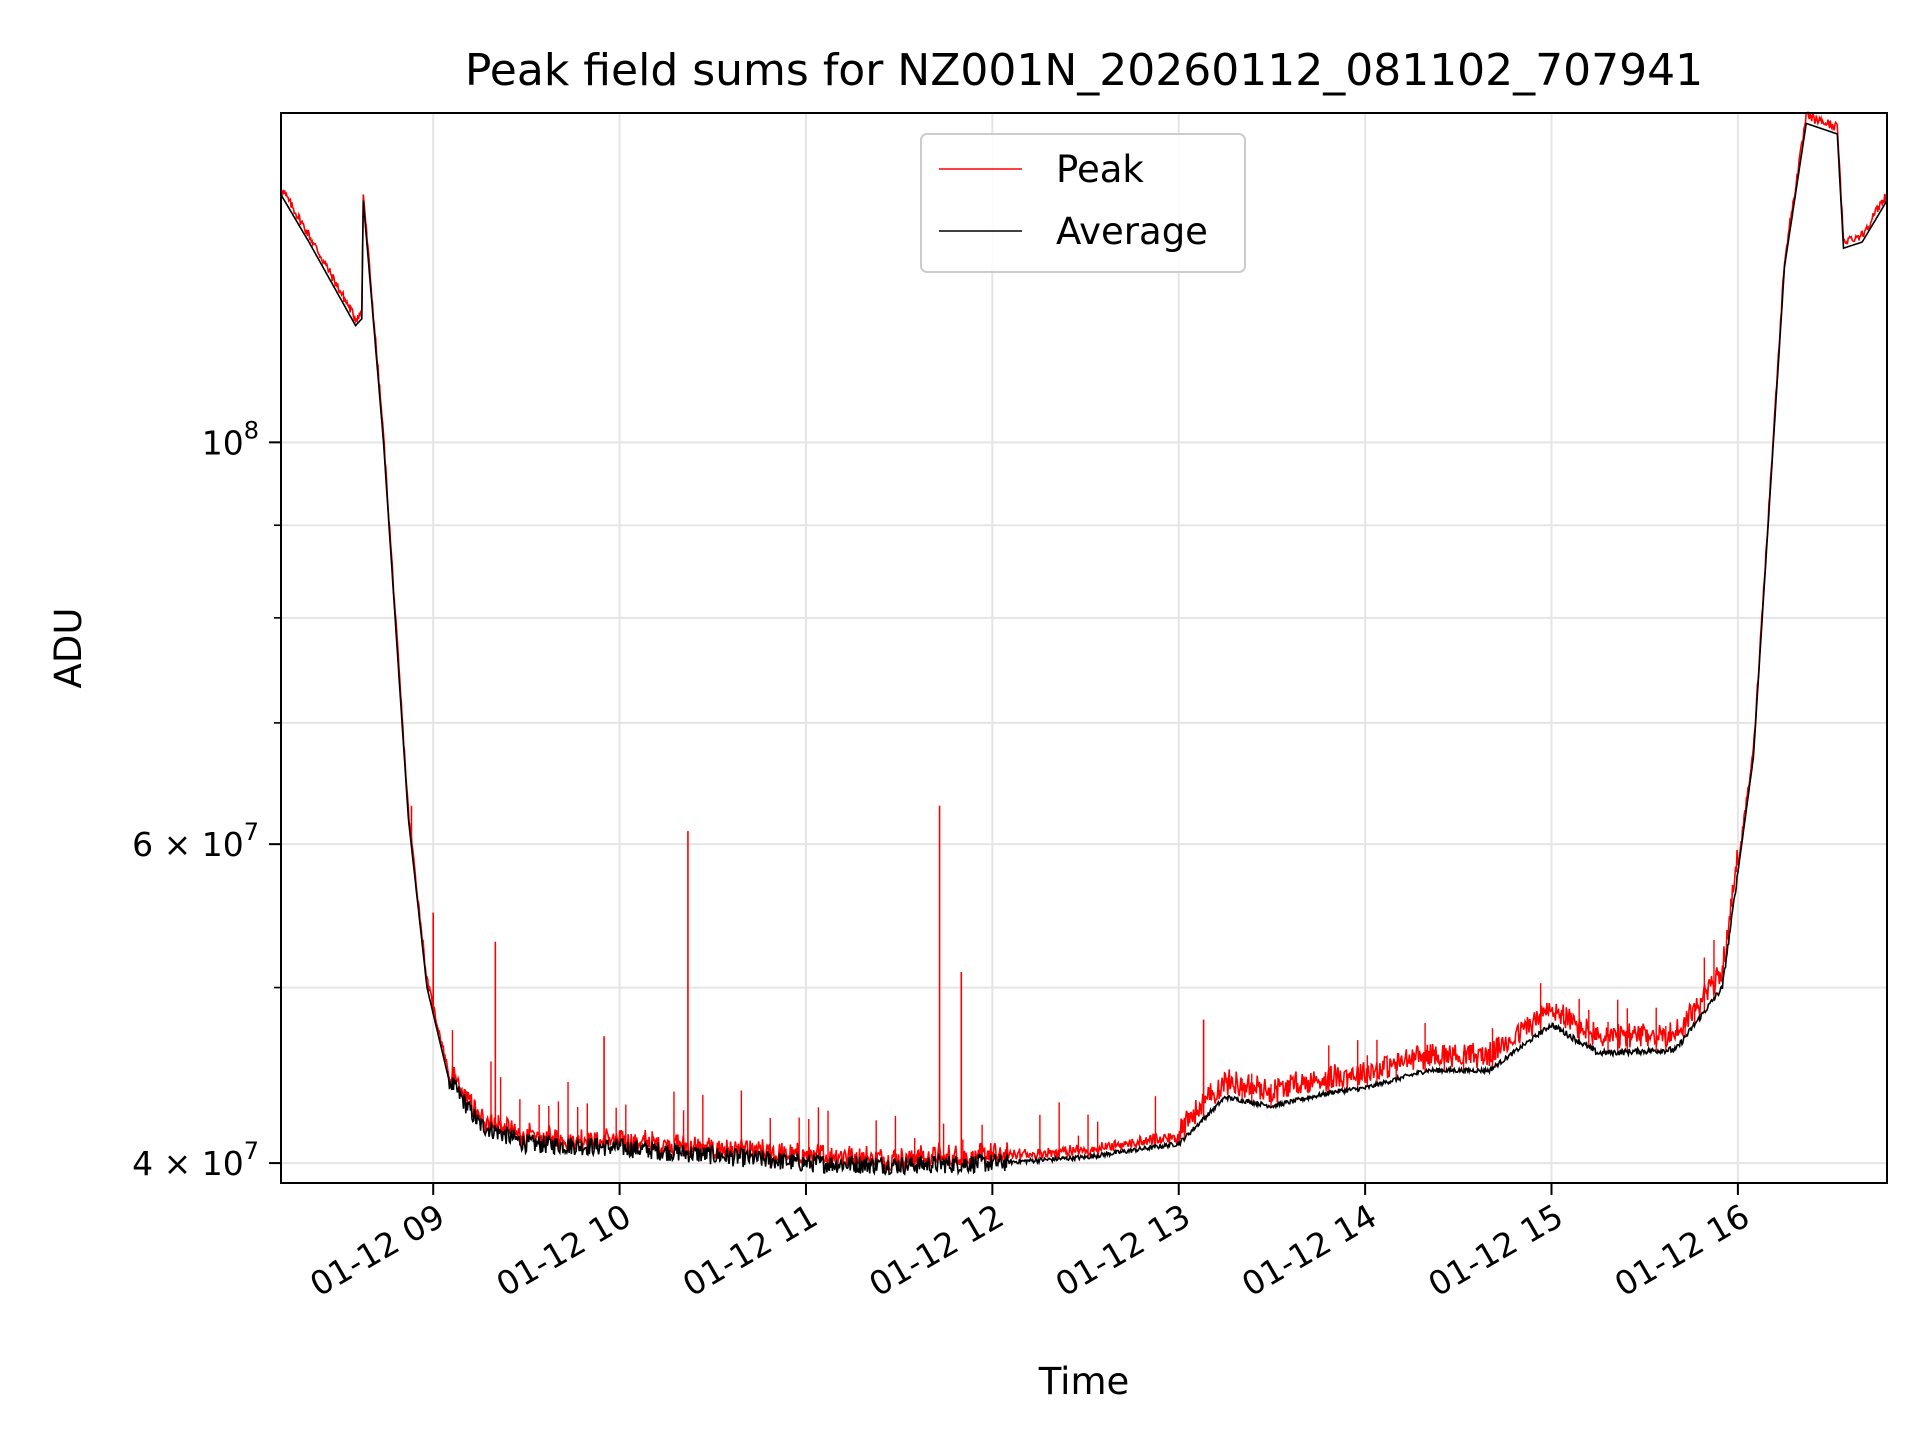 Image resolution: width=1920 pixels, height=1440 pixels. What do you see at coordinates (230, 439) in the screenshot?
I see `y-tick-label: 108` at bounding box center [230, 439].